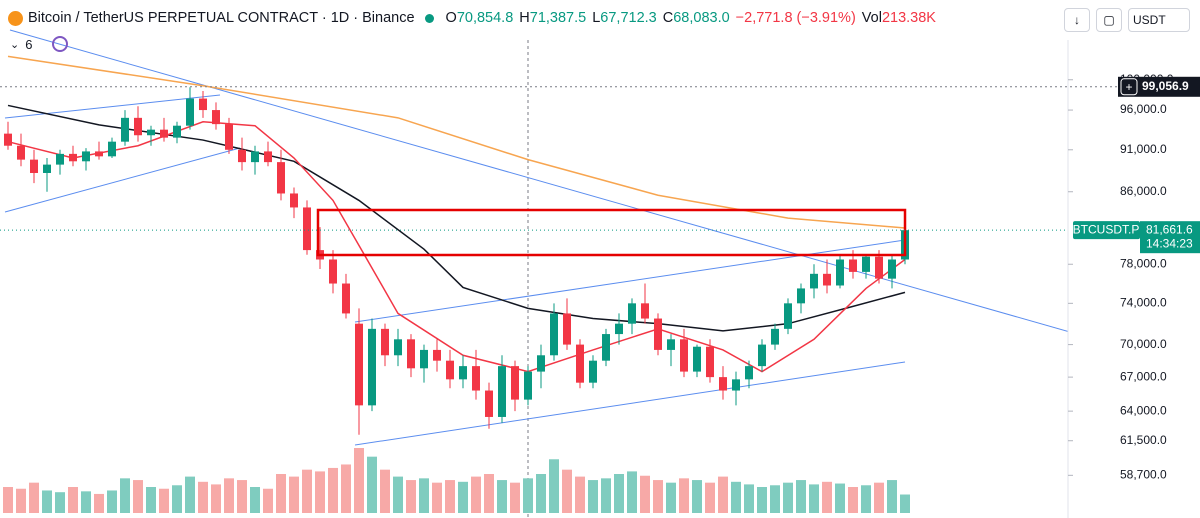 This screenshot has height=518, width=1200. Describe the element at coordinates (1143, 149) in the screenshot. I see `y-tick-label: 91,000.0` at that location.